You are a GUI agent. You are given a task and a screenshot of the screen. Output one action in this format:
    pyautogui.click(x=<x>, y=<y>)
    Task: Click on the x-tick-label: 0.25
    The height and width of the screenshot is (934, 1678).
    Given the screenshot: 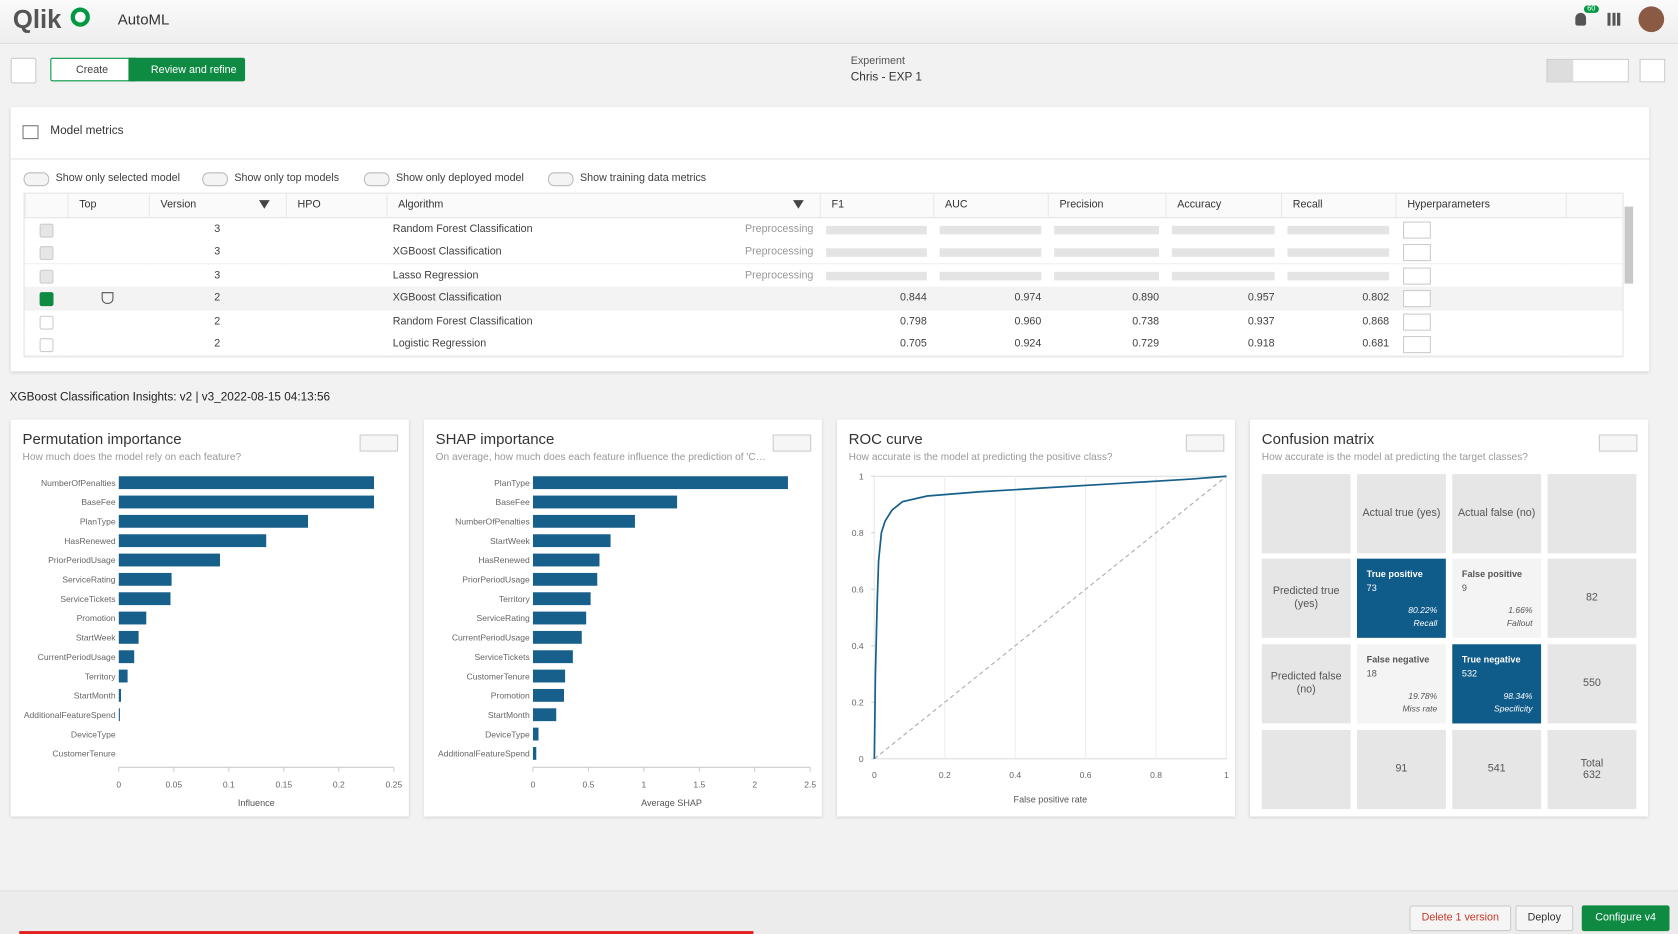 What is the action you would take?
    pyautogui.click(x=394, y=785)
    